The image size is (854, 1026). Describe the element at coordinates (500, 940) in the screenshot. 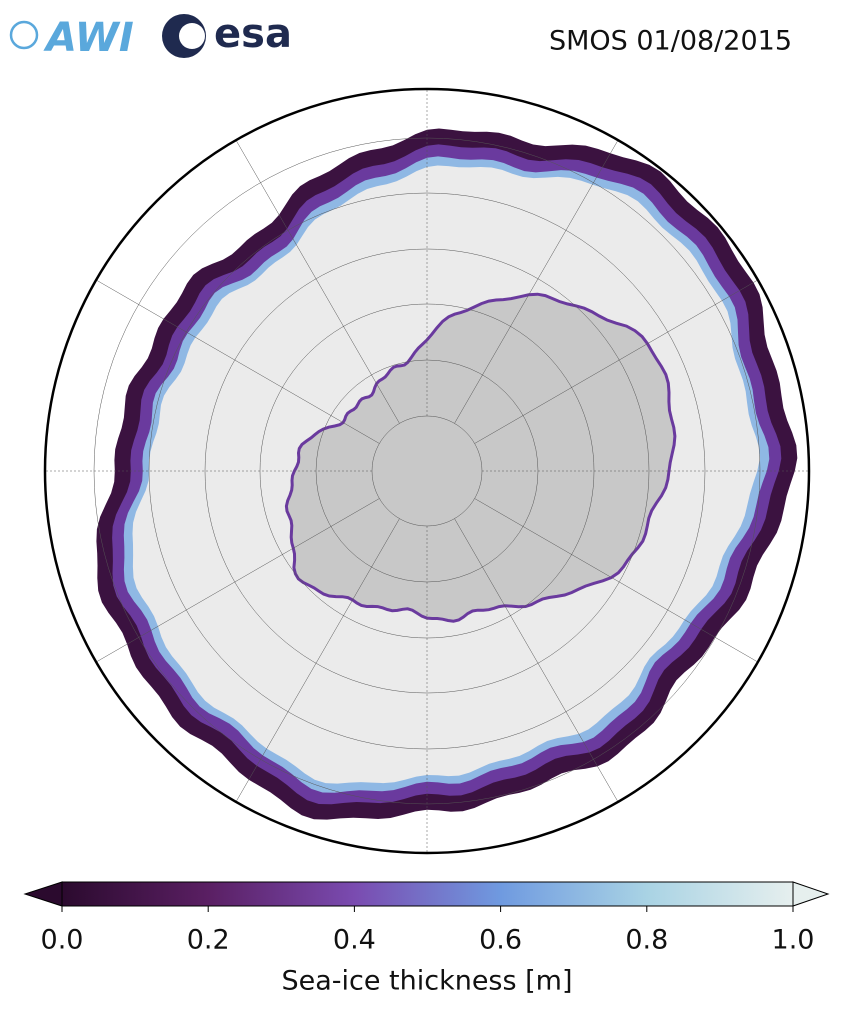

I see `colorbar-tick-label: 0.6` at that location.